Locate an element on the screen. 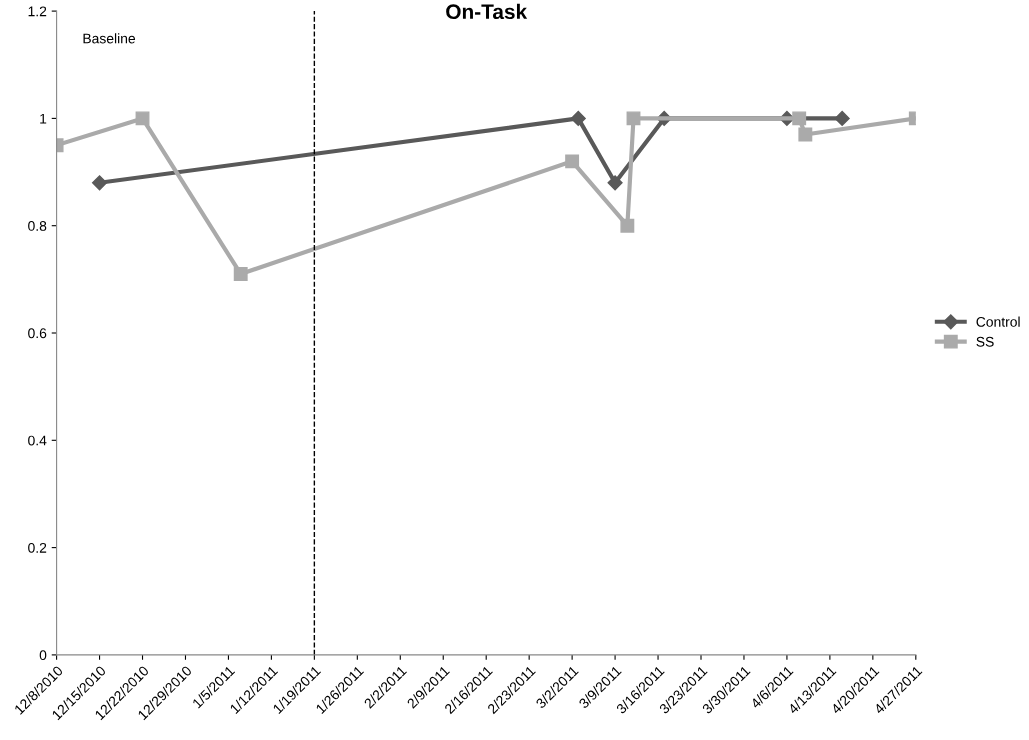 This screenshot has height=740, width=1029. legend-label: SS is located at coordinates (985, 341).